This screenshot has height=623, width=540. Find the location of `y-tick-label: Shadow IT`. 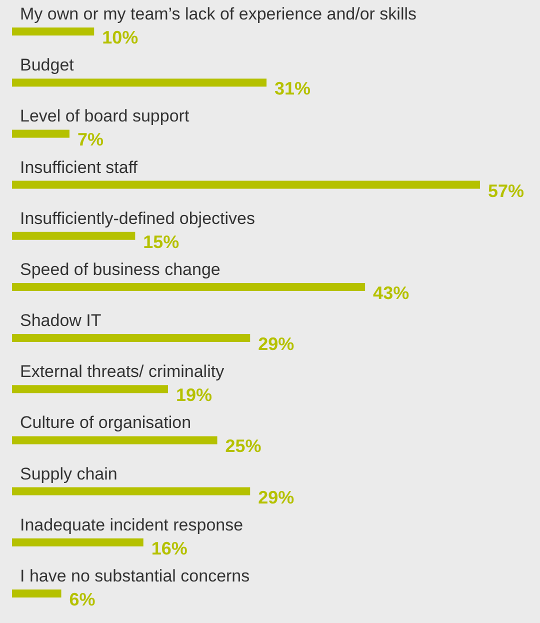

y-tick-label: Shadow IT is located at coordinates (61, 320).